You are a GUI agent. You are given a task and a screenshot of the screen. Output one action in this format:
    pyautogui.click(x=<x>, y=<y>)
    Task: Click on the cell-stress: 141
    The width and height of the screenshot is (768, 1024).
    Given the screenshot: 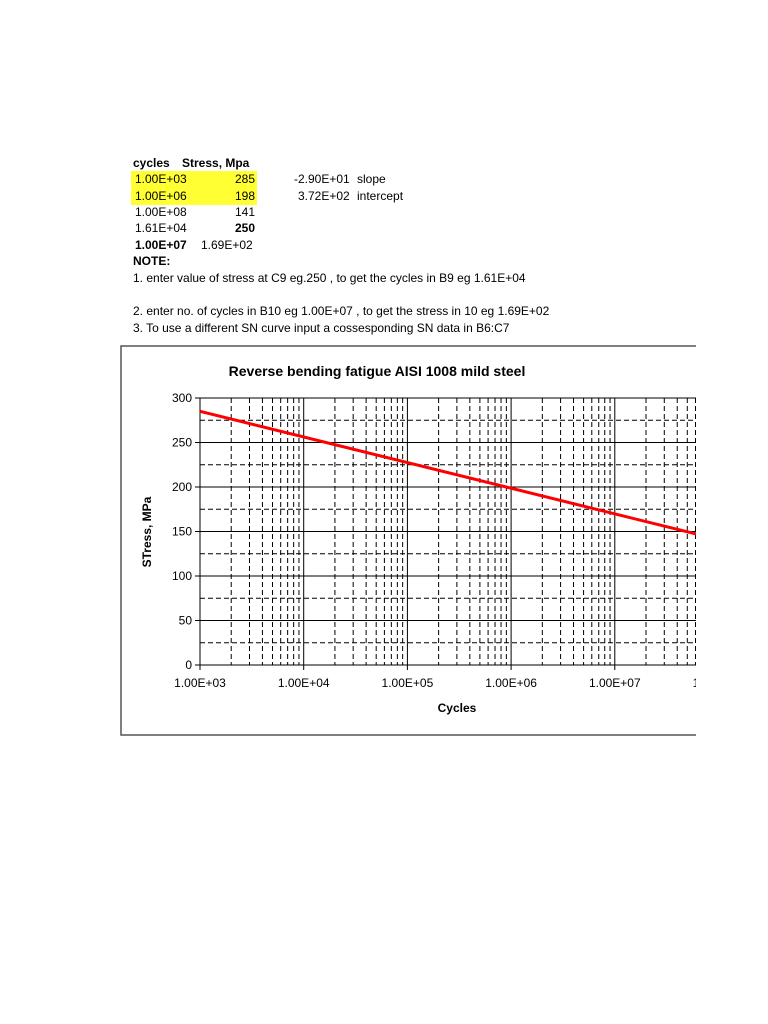 What is the action you would take?
    pyautogui.click(x=244, y=212)
    